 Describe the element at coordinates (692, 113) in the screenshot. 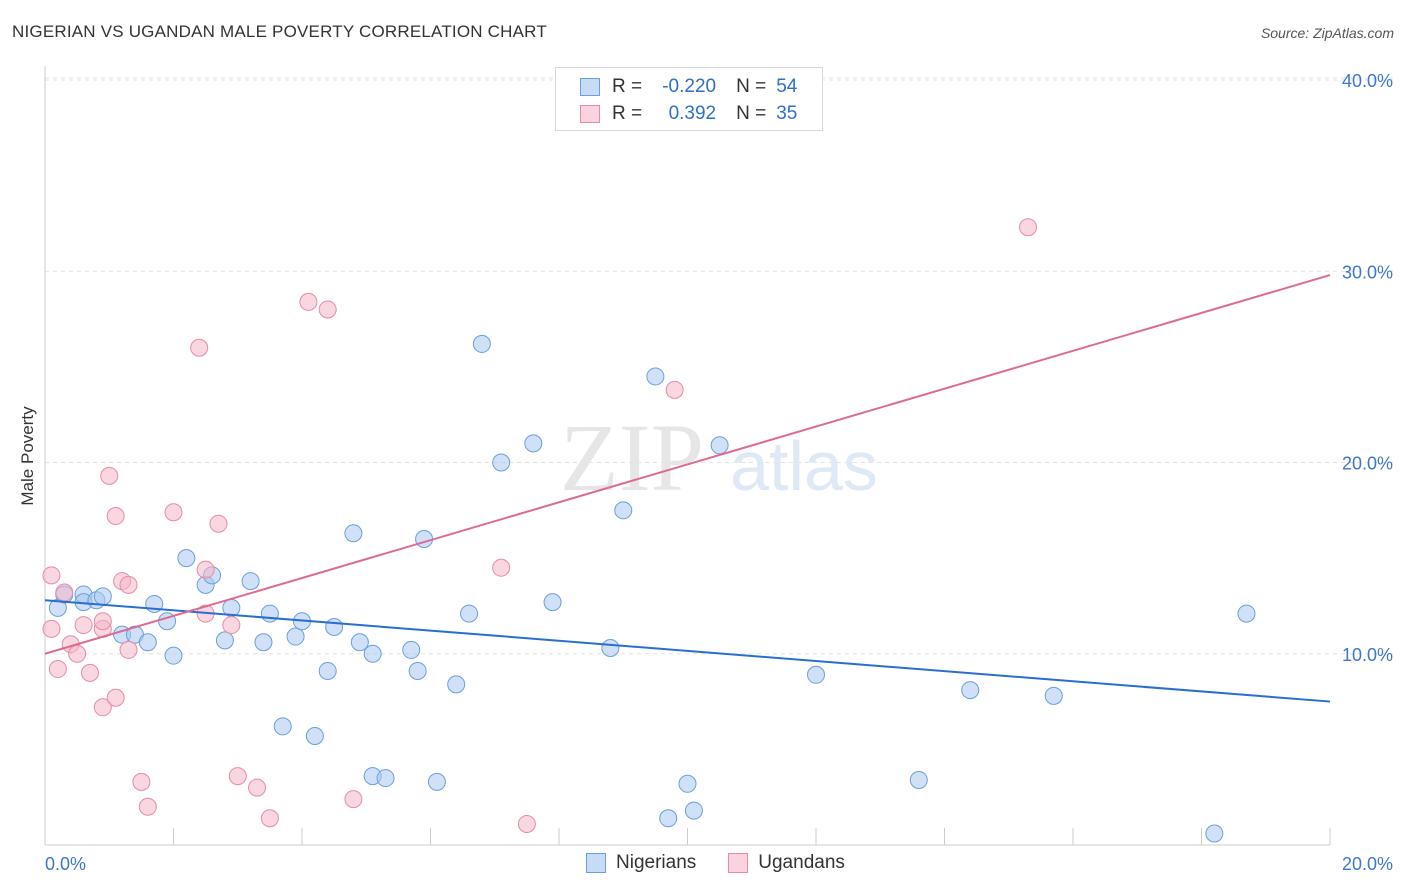

I see `r-value: 0.392` at that location.